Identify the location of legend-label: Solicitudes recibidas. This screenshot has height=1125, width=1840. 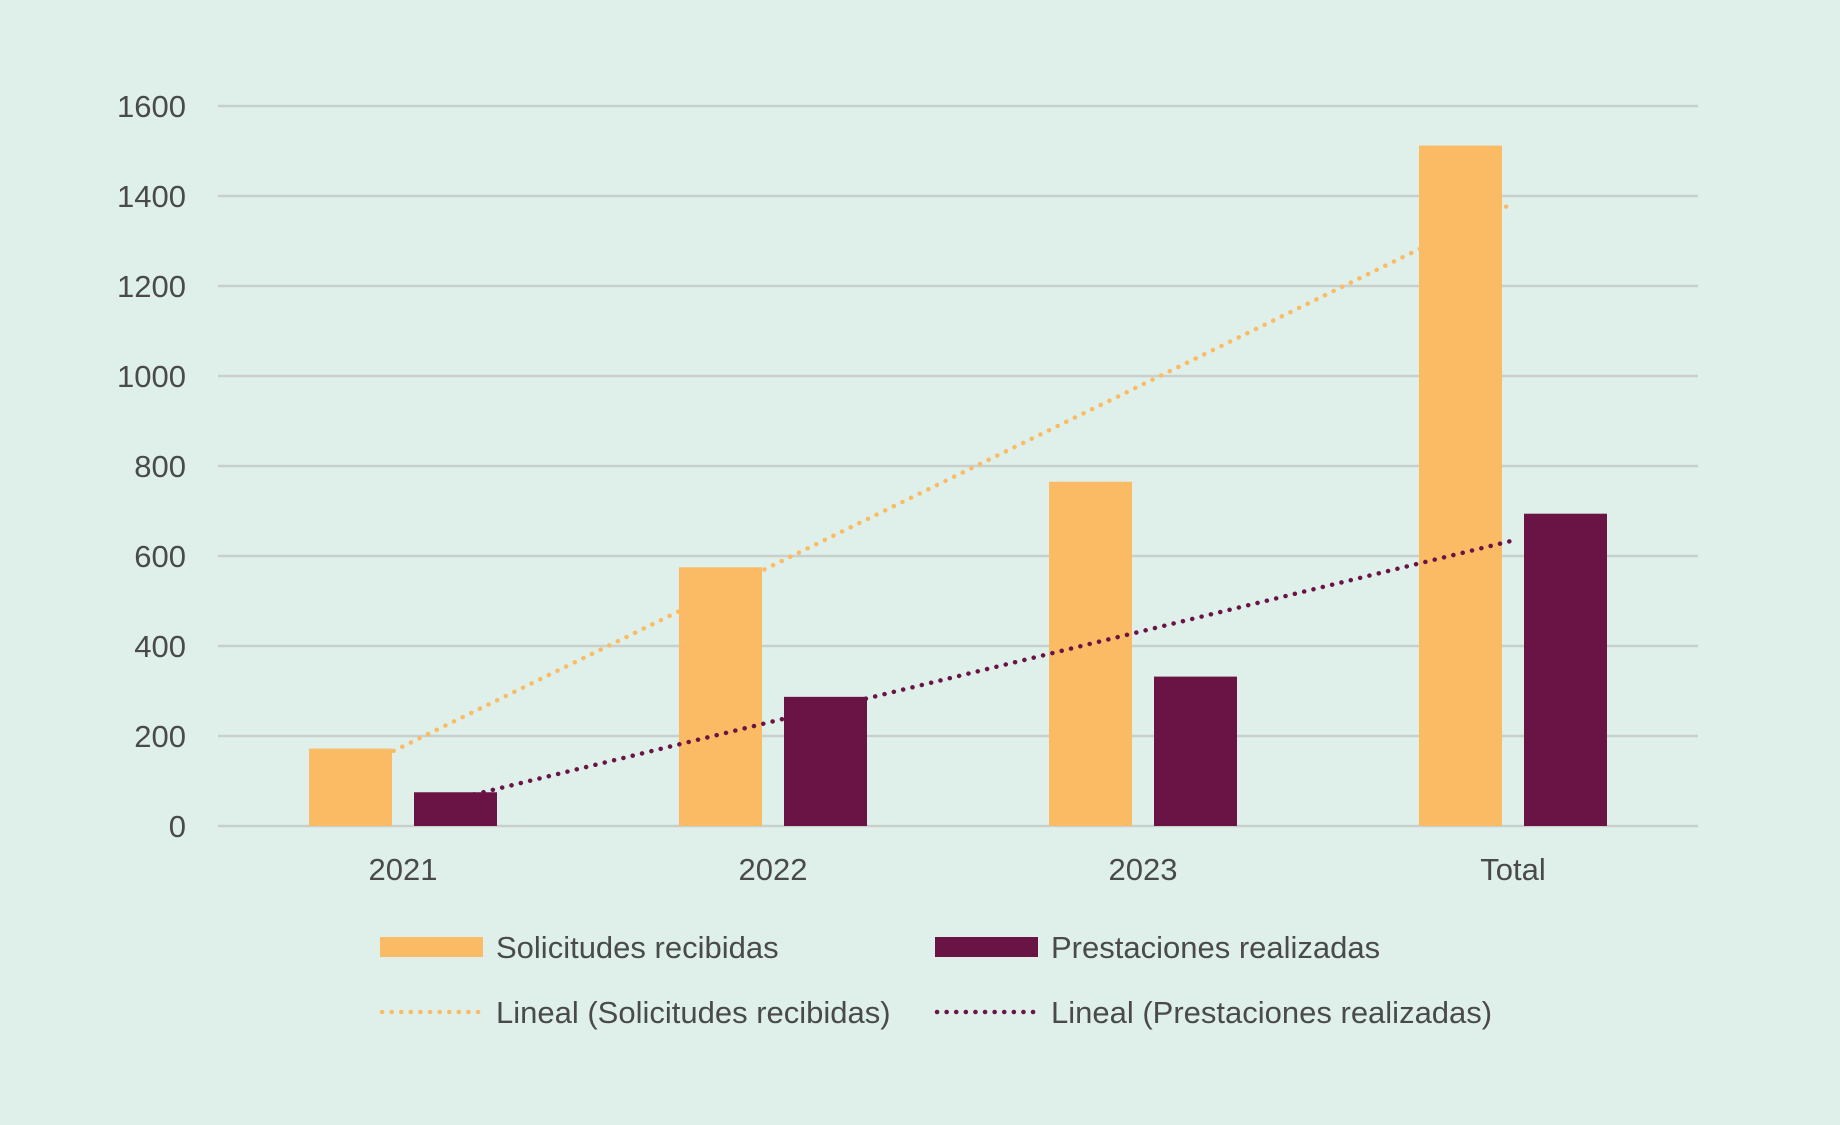
(637, 947).